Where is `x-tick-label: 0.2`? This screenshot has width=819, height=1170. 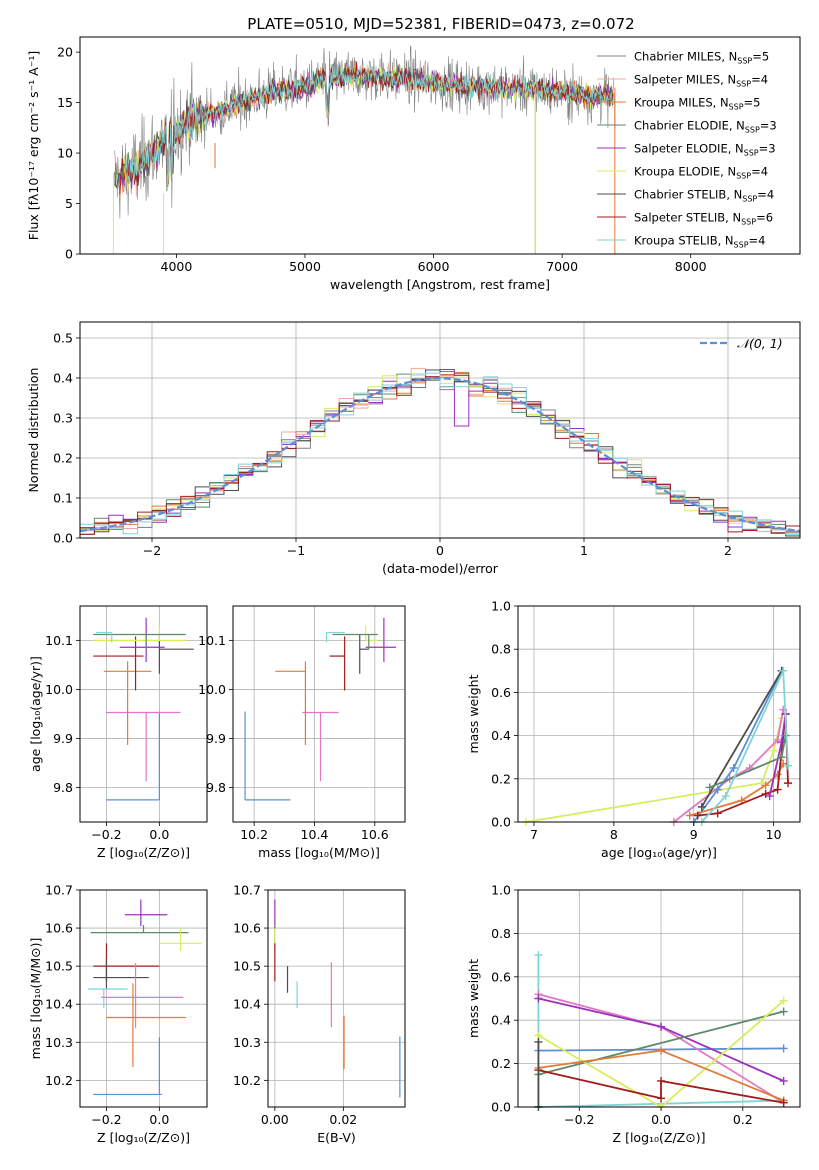
x-tick-label: 0.2 is located at coordinates (743, 1119).